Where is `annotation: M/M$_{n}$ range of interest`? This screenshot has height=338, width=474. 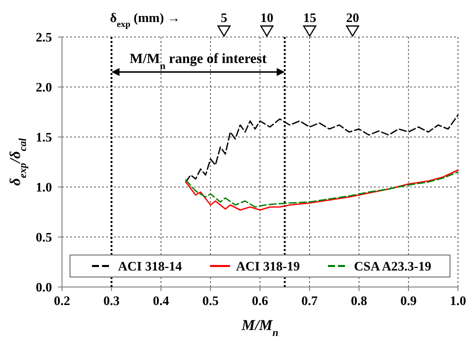 annotation: M/M$_{n}$ range of interest is located at coordinates (198, 62).